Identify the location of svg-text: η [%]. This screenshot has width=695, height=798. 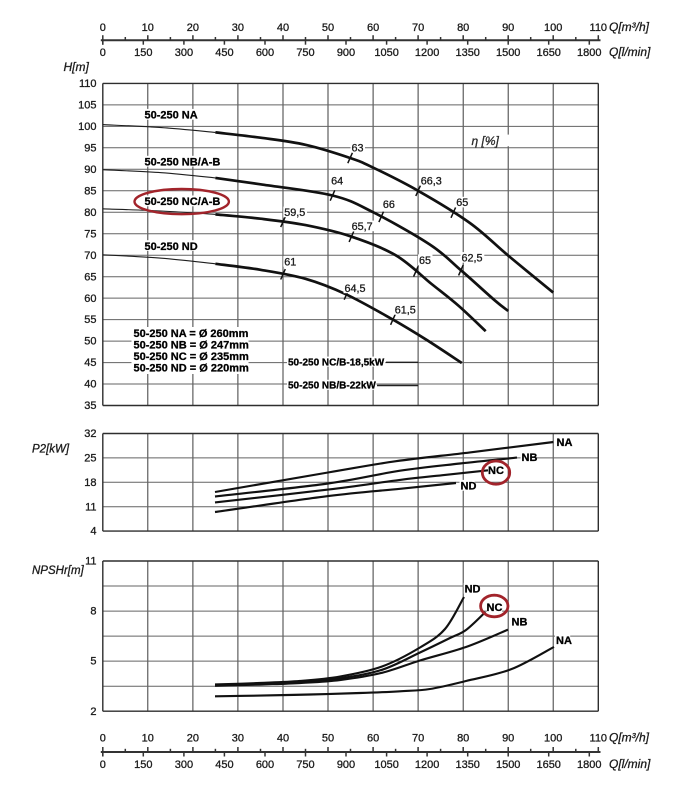
(486, 141).